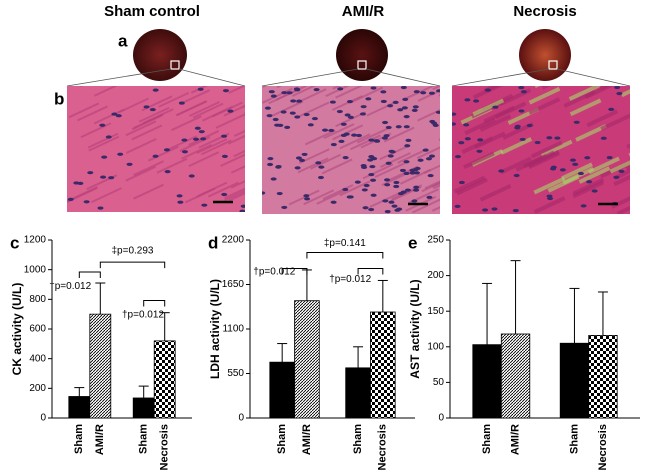 The width and height of the screenshot is (658, 476). I want to click on hearts, so click(348, 58).